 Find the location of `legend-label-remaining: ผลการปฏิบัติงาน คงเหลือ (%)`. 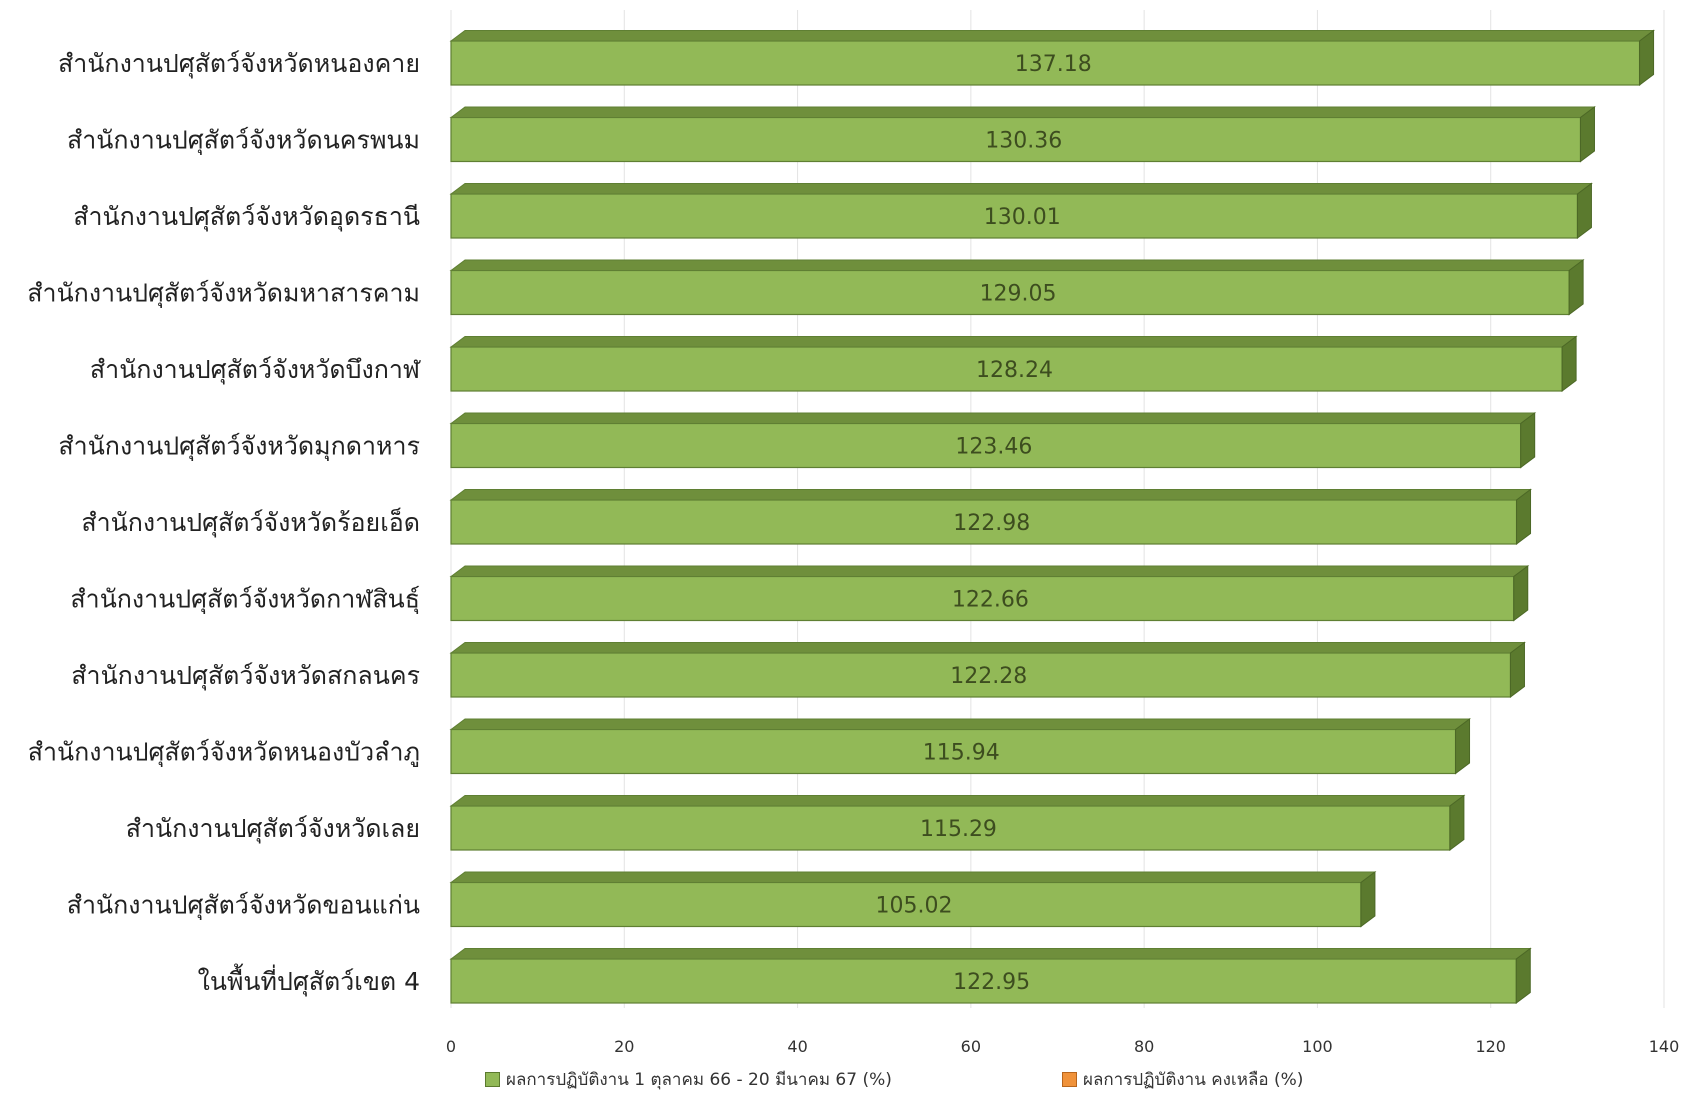

legend-label-remaining: ผลการปฏิบัติงาน คงเหลือ (%) is located at coordinates (1193, 1079).